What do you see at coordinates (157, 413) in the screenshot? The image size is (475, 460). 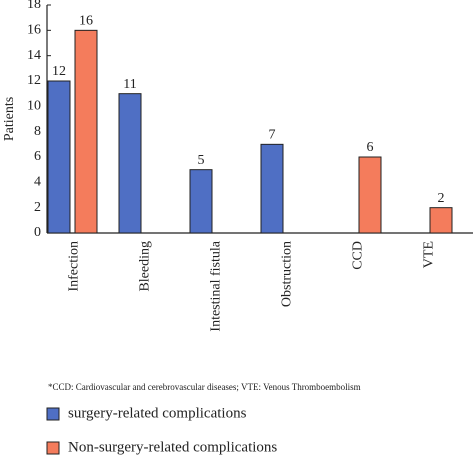 I see `legend-label: surgery-related complications` at bounding box center [157, 413].